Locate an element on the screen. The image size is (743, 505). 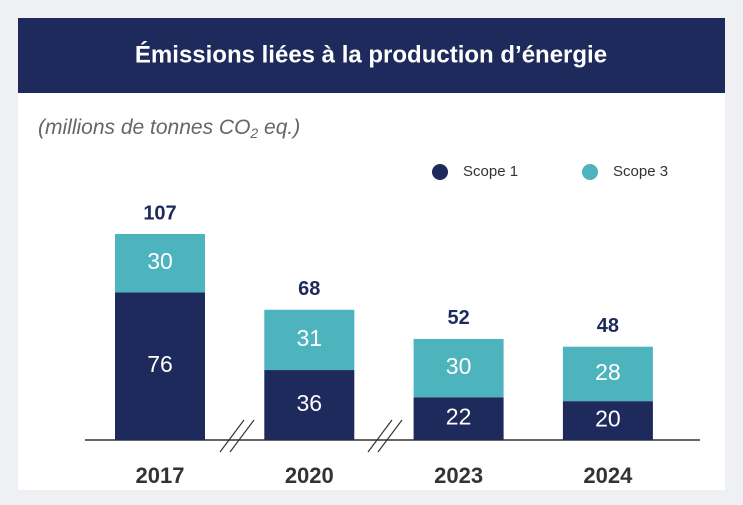
value-label: 20 is located at coordinates (608, 419).